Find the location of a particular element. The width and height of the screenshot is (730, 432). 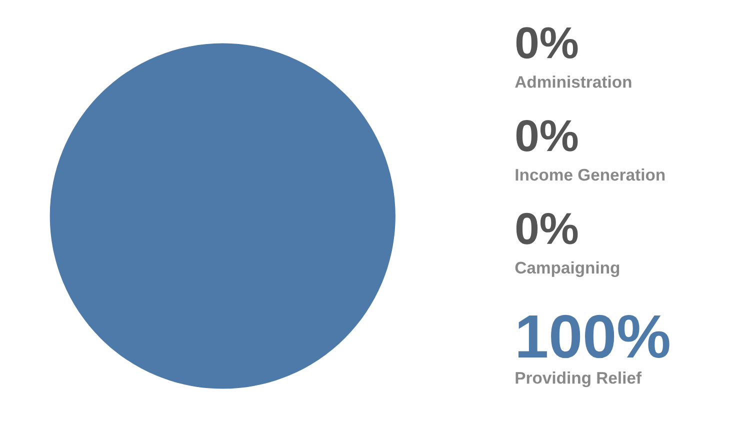

category-label: Income Generation is located at coordinates (590, 174).